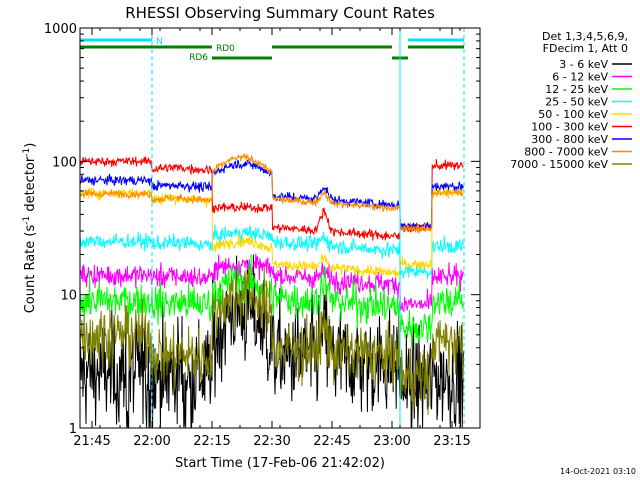 The image size is (640, 484). What do you see at coordinates (211, 441) in the screenshot?
I see `x-tick-label-2: 22:15` at bounding box center [211, 441].